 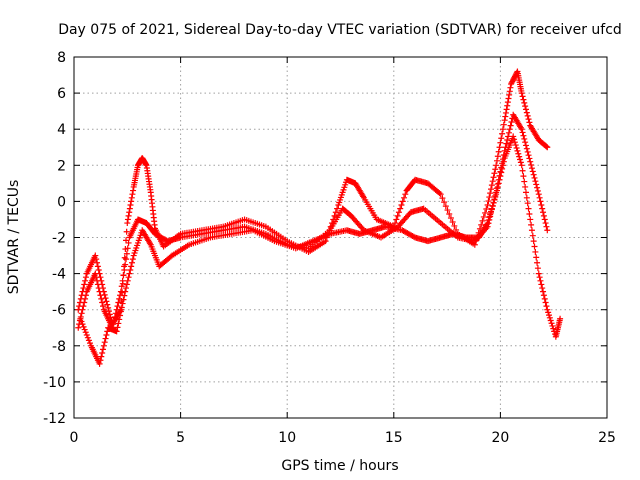 I want to click on x-axis-label: GPS time / hours, so click(x=339, y=466).